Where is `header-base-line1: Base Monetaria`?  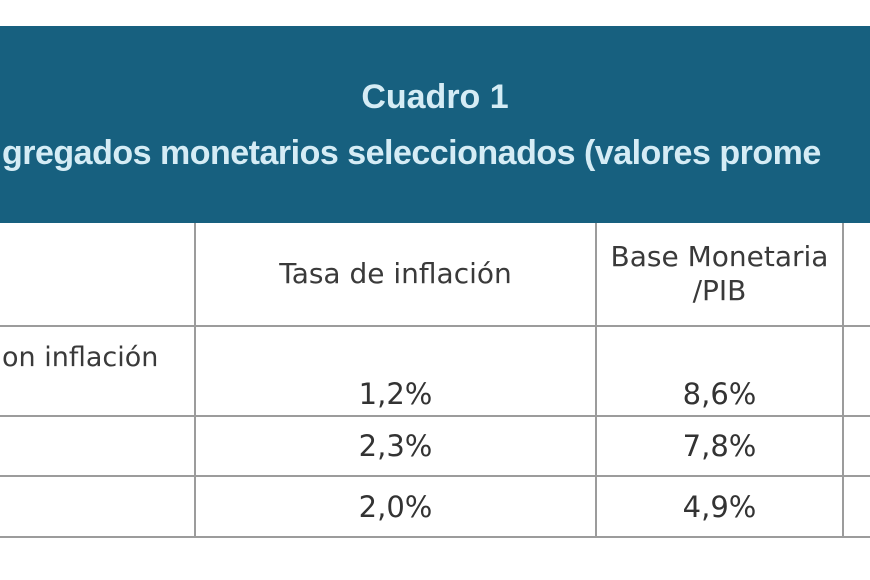
header-base-line1: Base Monetaria is located at coordinates (719, 256).